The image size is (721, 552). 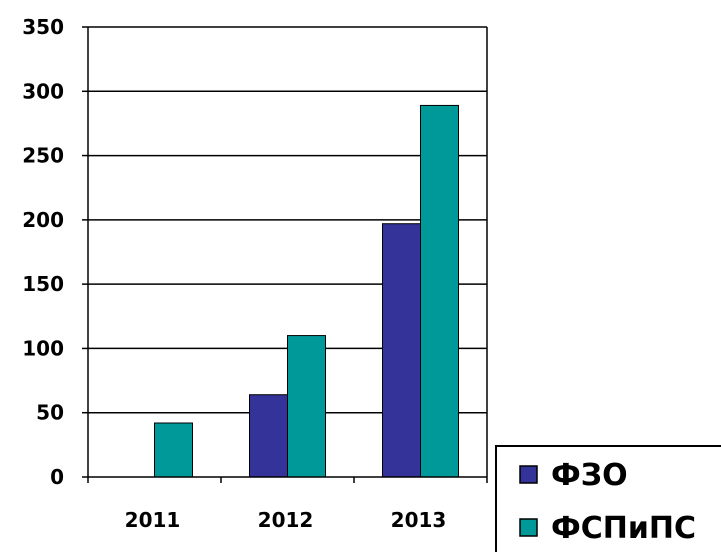 I want to click on x-tick-label: 2012, so click(x=286, y=520).